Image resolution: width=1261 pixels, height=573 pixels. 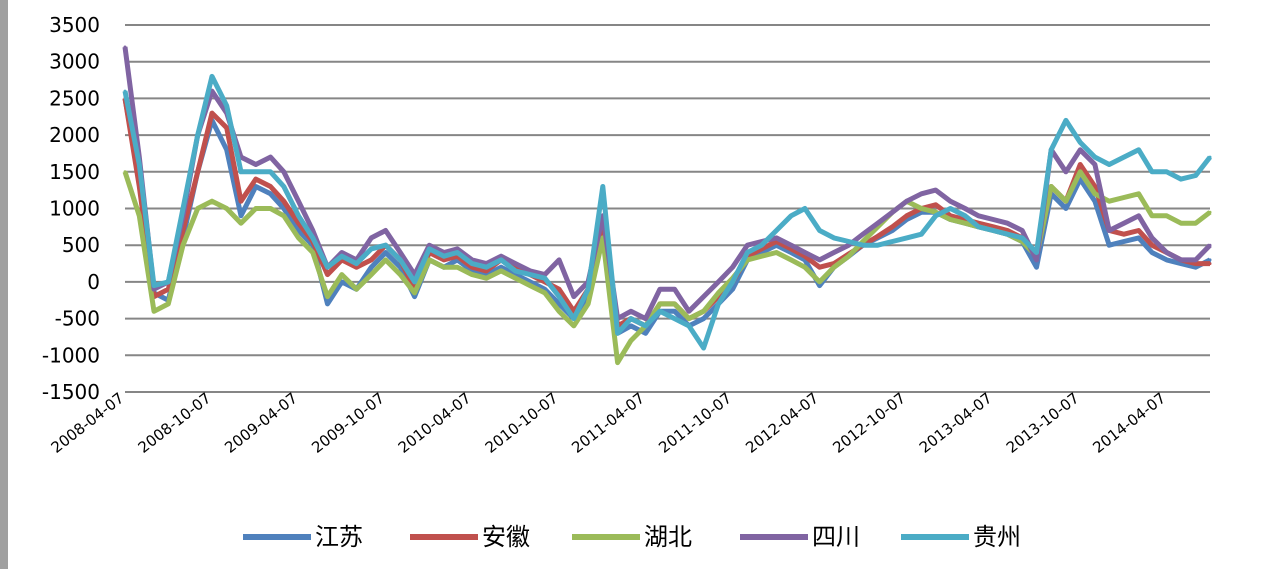 I want to click on x-tick-label: 2009-04-07, so click(x=261, y=423).